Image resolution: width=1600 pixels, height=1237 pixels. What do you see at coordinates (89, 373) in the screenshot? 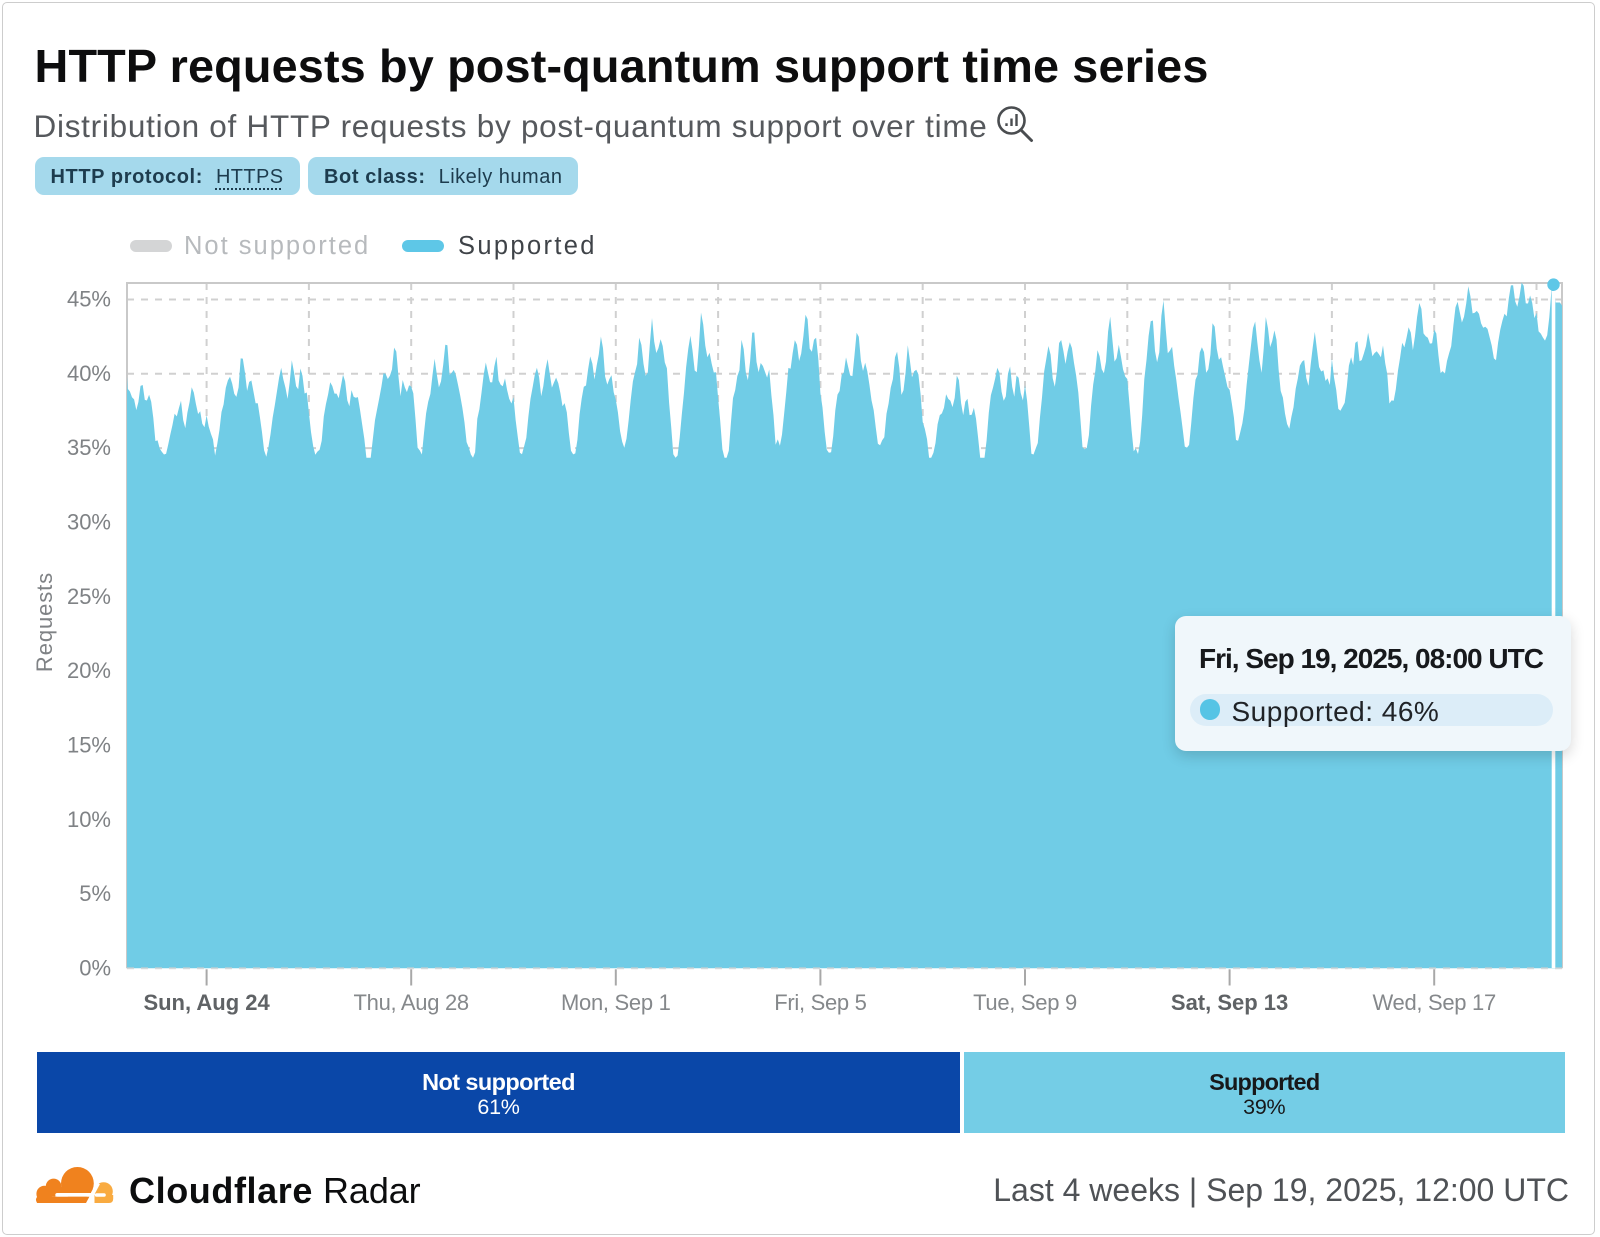
I see `svg-text: 40%` at bounding box center [89, 373].